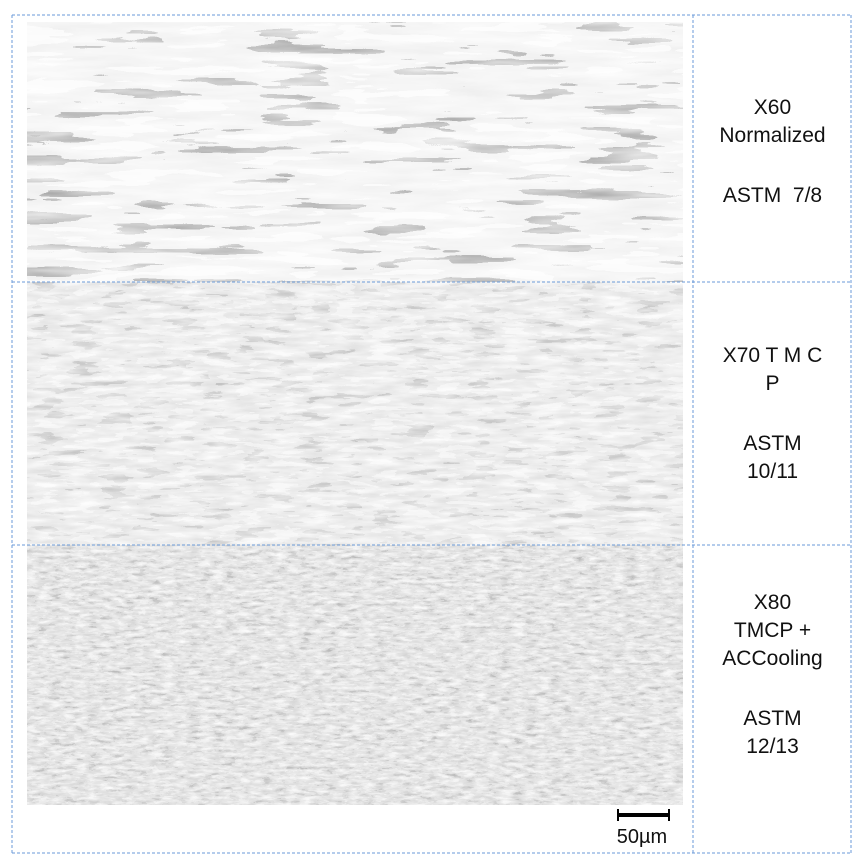 This screenshot has width=853, height=856. I want to click on row-label: X70 T M C P ASTM 10/11, so click(772, 413).